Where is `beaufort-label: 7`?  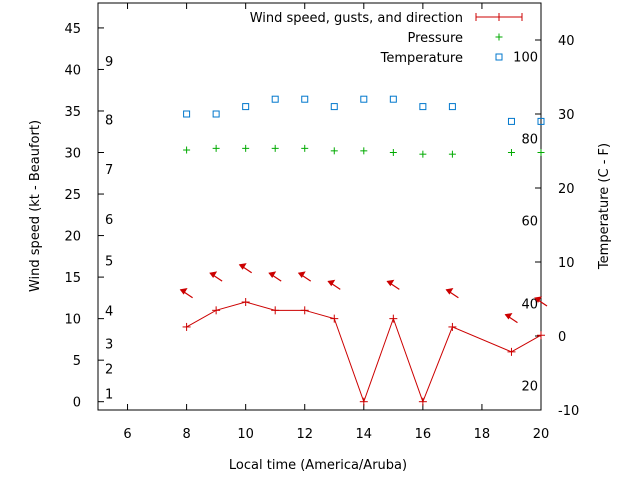
beaufort-label: 7 is located at coordinates (109, 170).